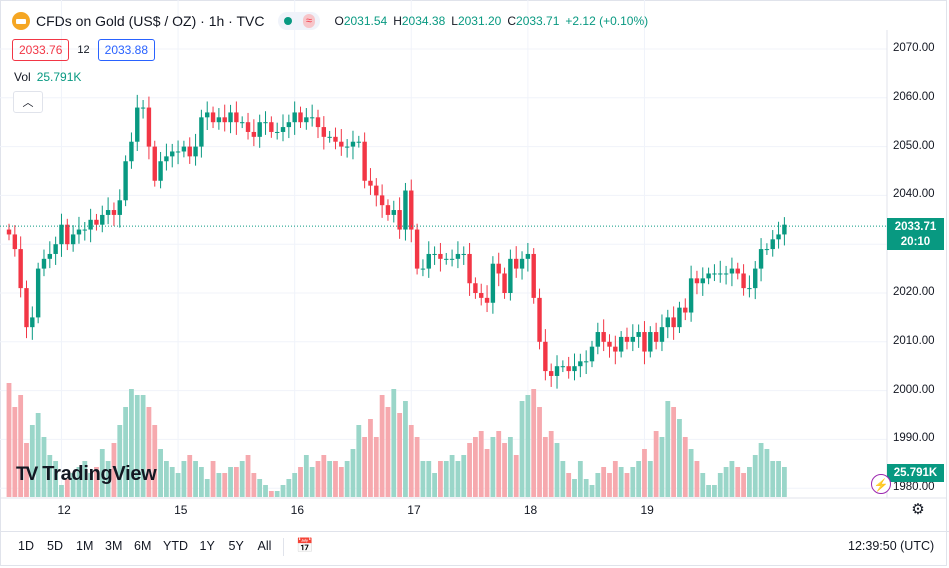 Image resolution: width=949 pixels, height=568 pixels. What do you see at coordinates (914, 487) in the screenshot?
I see `price-tick-label: 1980.00` at bounding box center [914, 487].